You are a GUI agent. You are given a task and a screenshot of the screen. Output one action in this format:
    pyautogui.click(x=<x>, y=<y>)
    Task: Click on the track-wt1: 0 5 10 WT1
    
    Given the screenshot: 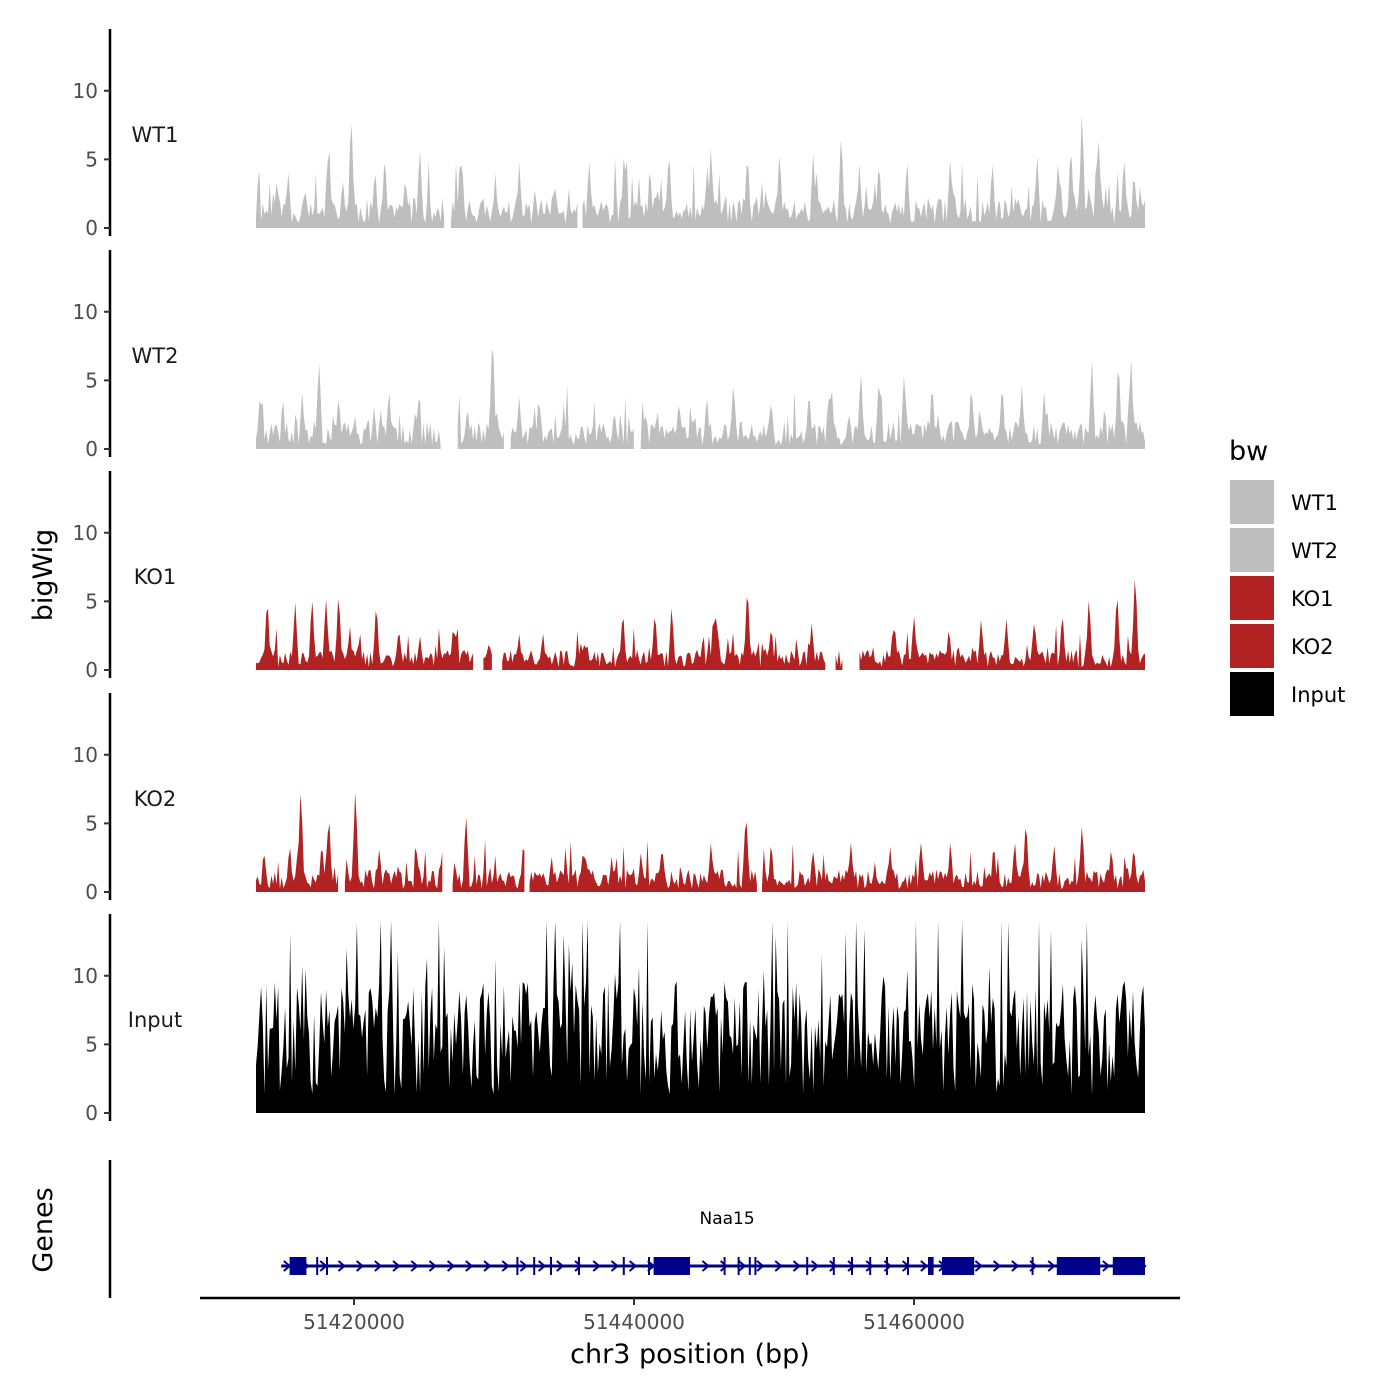 What is the action you would take?
    pyautogui.click(x=609, y=134)
    